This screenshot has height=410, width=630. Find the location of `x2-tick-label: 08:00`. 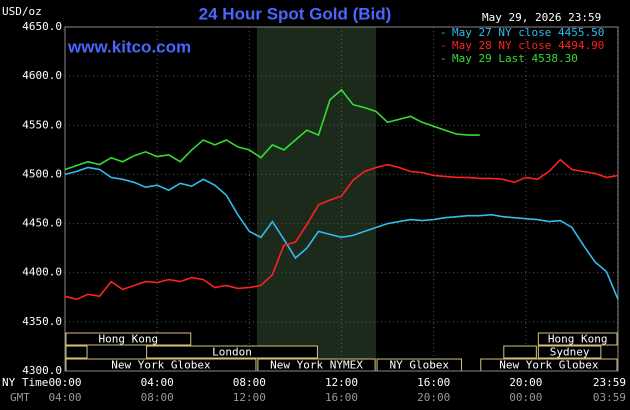

x2-tick-label: 08:00 is located at coordinates (157, 397).